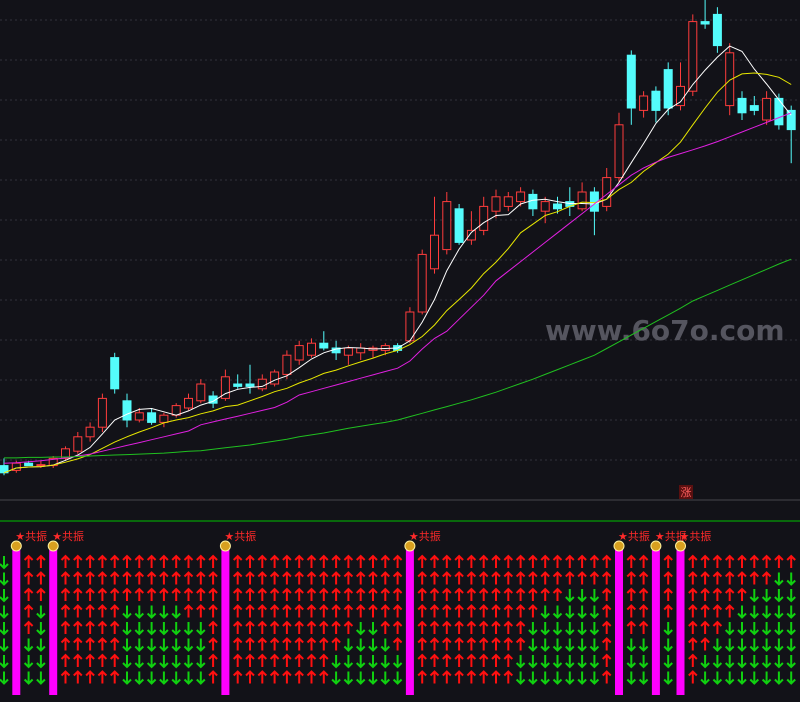 This screenshot has width=800, height=702. Describe the element at coordinates (68, 536) in the screenshot. I see `signal-label: ★共振` at that location.